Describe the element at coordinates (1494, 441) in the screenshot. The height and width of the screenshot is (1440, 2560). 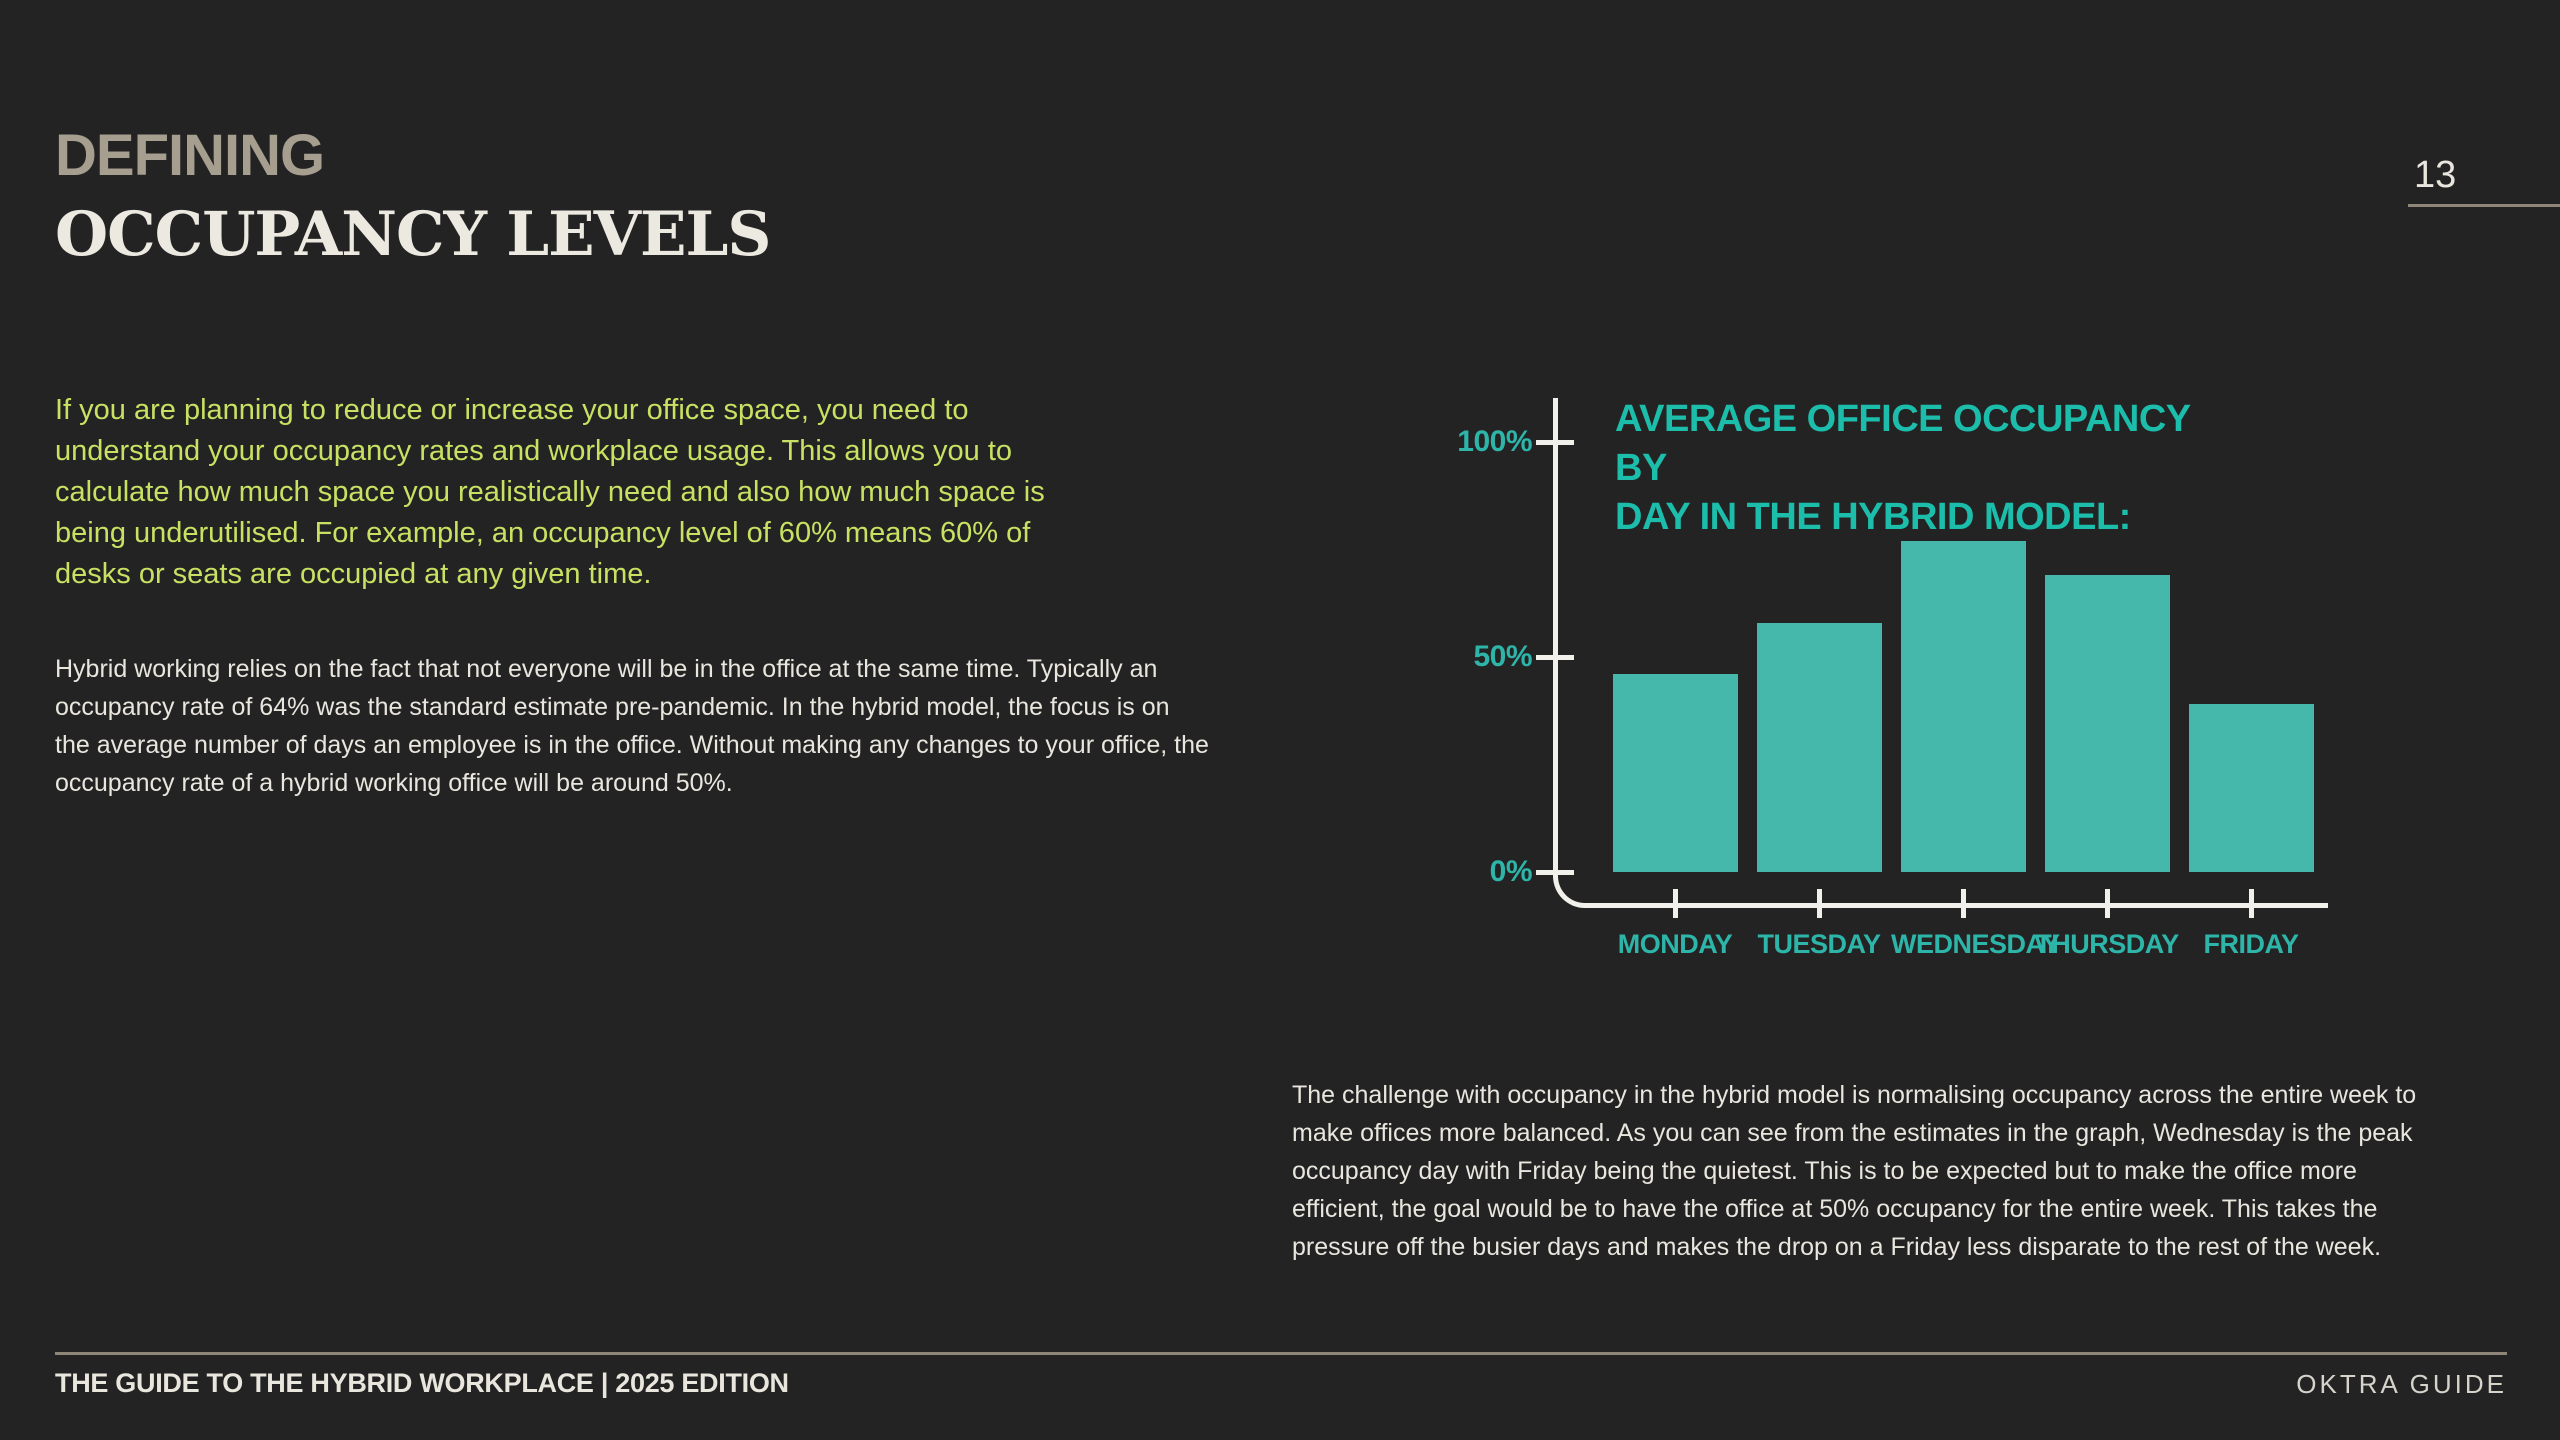
I see `y-axis-label-100%: 100%` at that location.